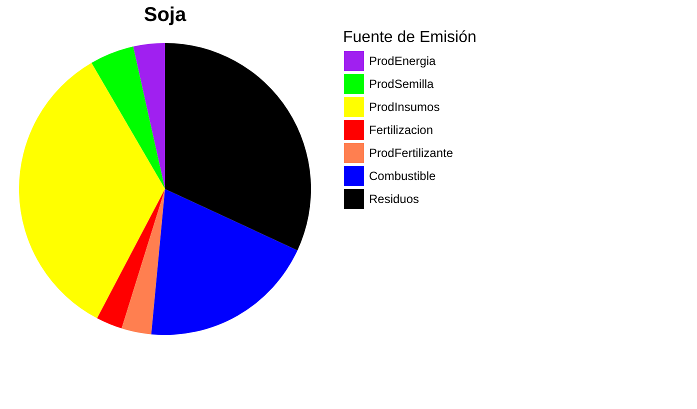 Image resolution: width=697 pixels, height=409 pixels. What do you see at coordinates (165, 15) in the screenshot?
I see `chart-title: Soja` at bounding box center [165, 15].